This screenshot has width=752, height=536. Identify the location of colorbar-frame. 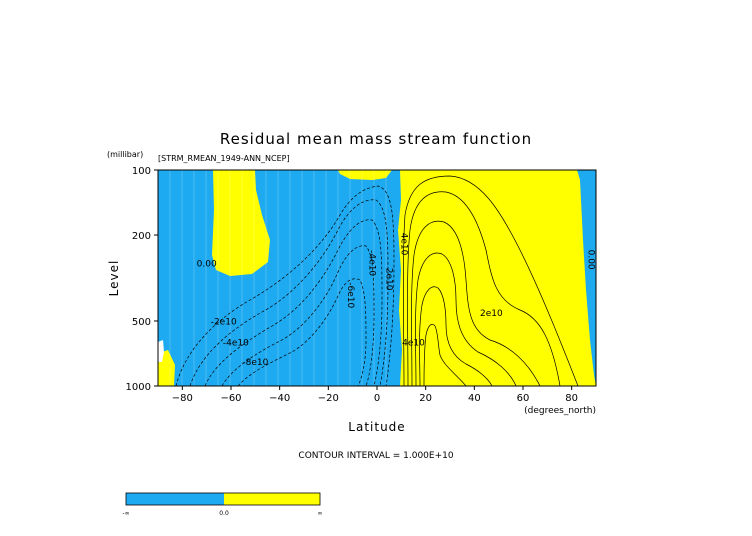
(223, 499).